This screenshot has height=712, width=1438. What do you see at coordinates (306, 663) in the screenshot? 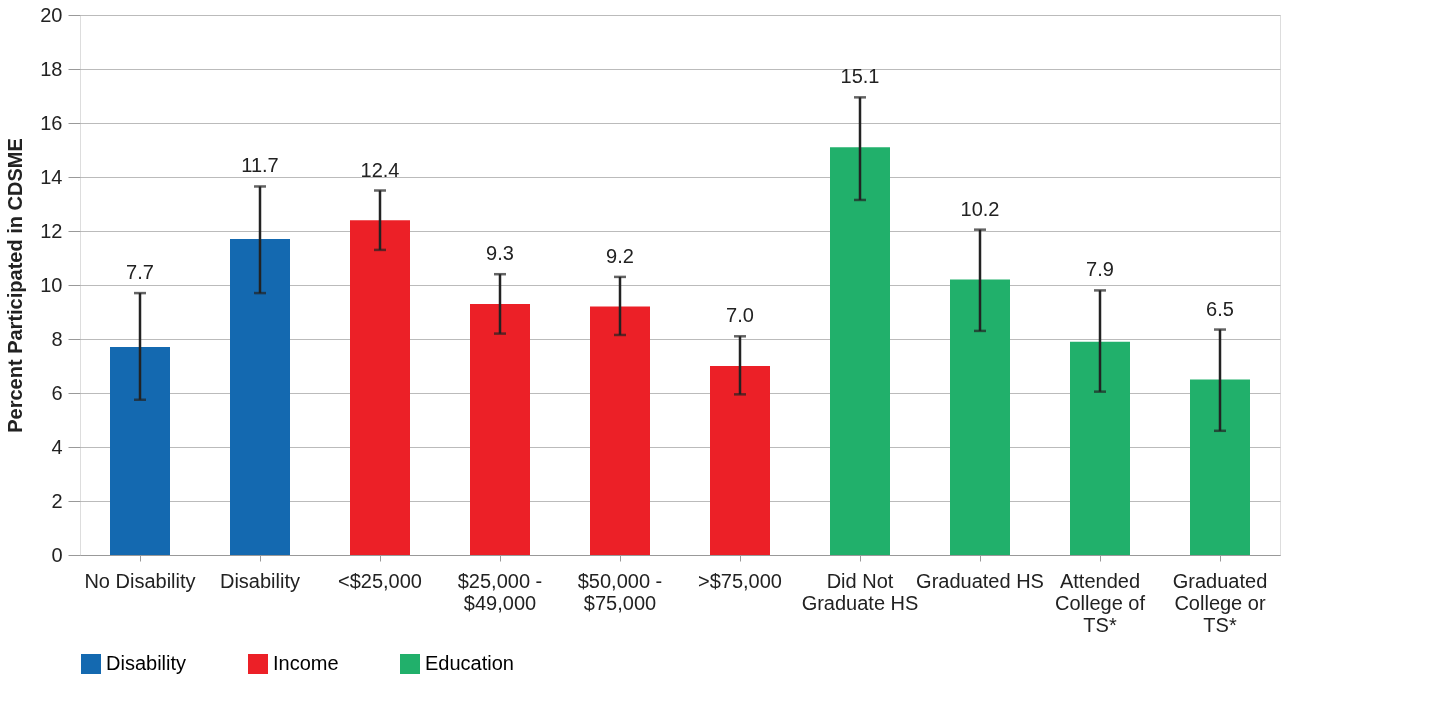
I see `legend-label: Income` at bounding box center [306, 663].